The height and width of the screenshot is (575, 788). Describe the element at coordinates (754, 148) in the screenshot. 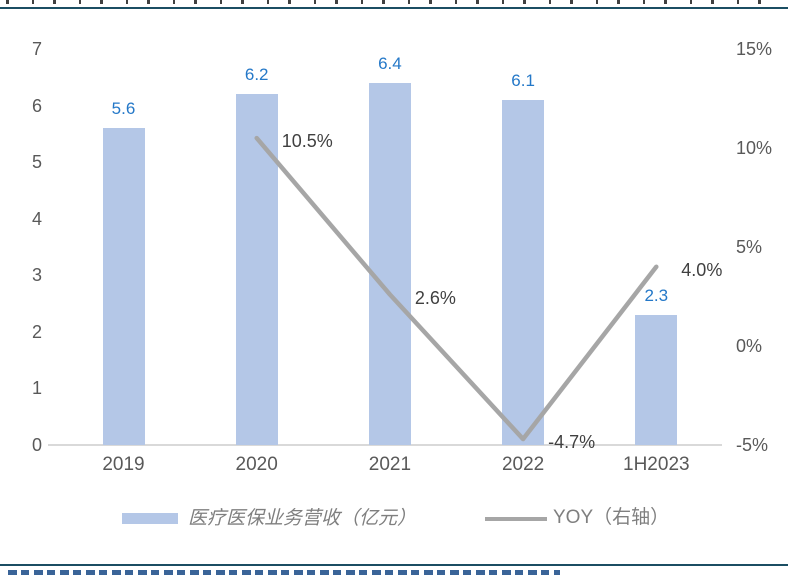

I see `y-axis-right-tick-label: 10%` at that location.